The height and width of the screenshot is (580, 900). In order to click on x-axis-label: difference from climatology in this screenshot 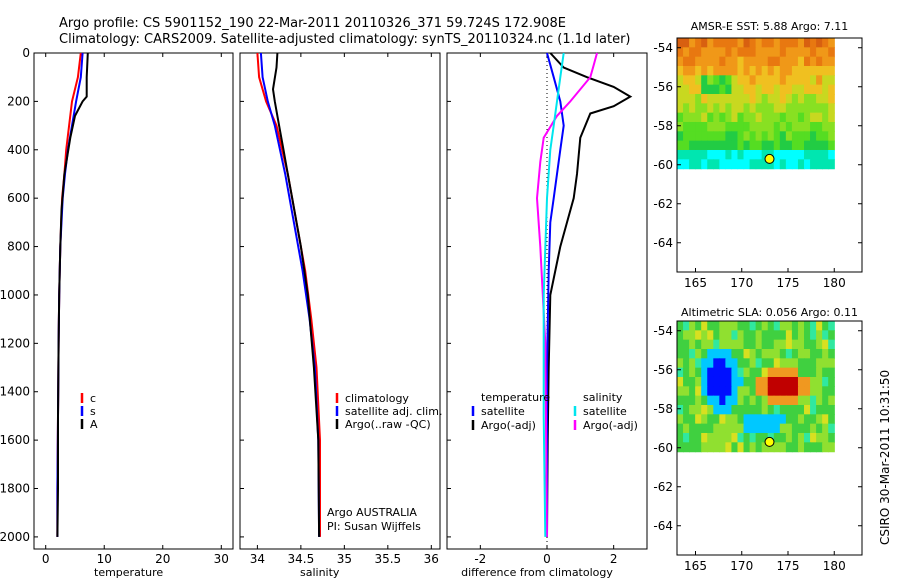, I will do `click(537, 572)`.